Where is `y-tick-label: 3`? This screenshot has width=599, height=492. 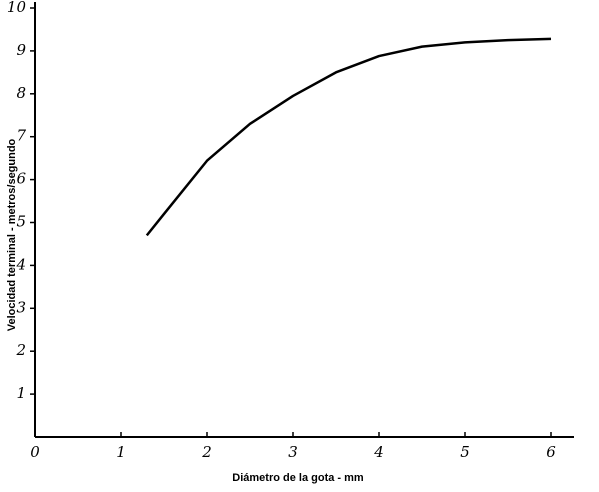 y-tick-label: 3 is located at coordinates (21, 307).